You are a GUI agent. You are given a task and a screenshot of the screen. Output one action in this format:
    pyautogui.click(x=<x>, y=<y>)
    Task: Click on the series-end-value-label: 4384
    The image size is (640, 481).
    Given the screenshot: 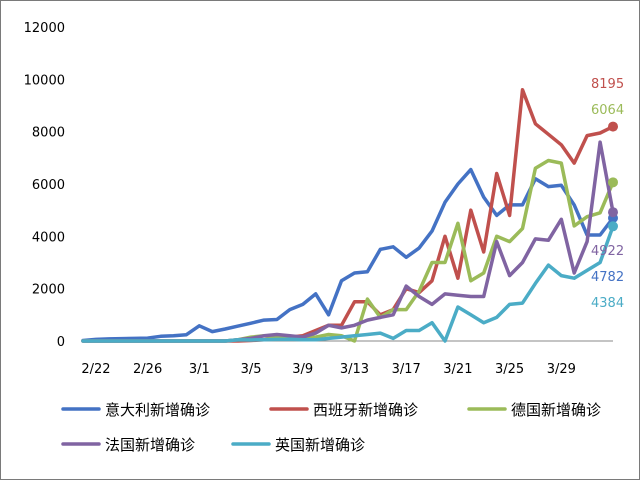 What is the action you would take?
    pyautogui.click(x=607, y=303)
    